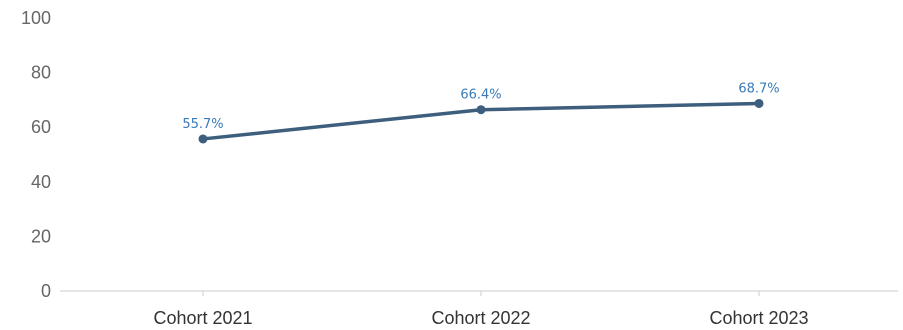  I want to click on y-tick-label: 40, so click(41, 182).